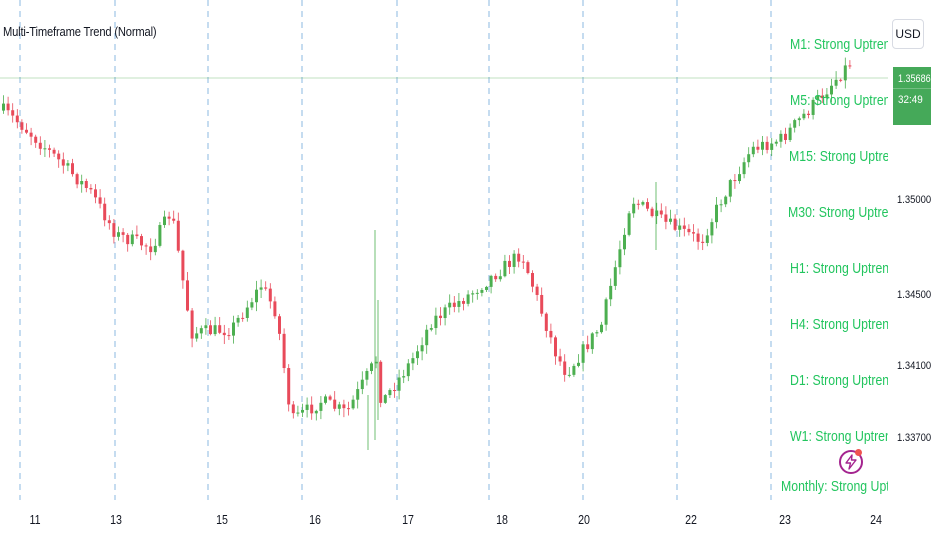 This screenshot has width=932, height=550. What do you see at coordinates (846, 156) in the screenshot?
I see `trend-label: M15: Strong Uptrend` at bounding box center [846, 156].